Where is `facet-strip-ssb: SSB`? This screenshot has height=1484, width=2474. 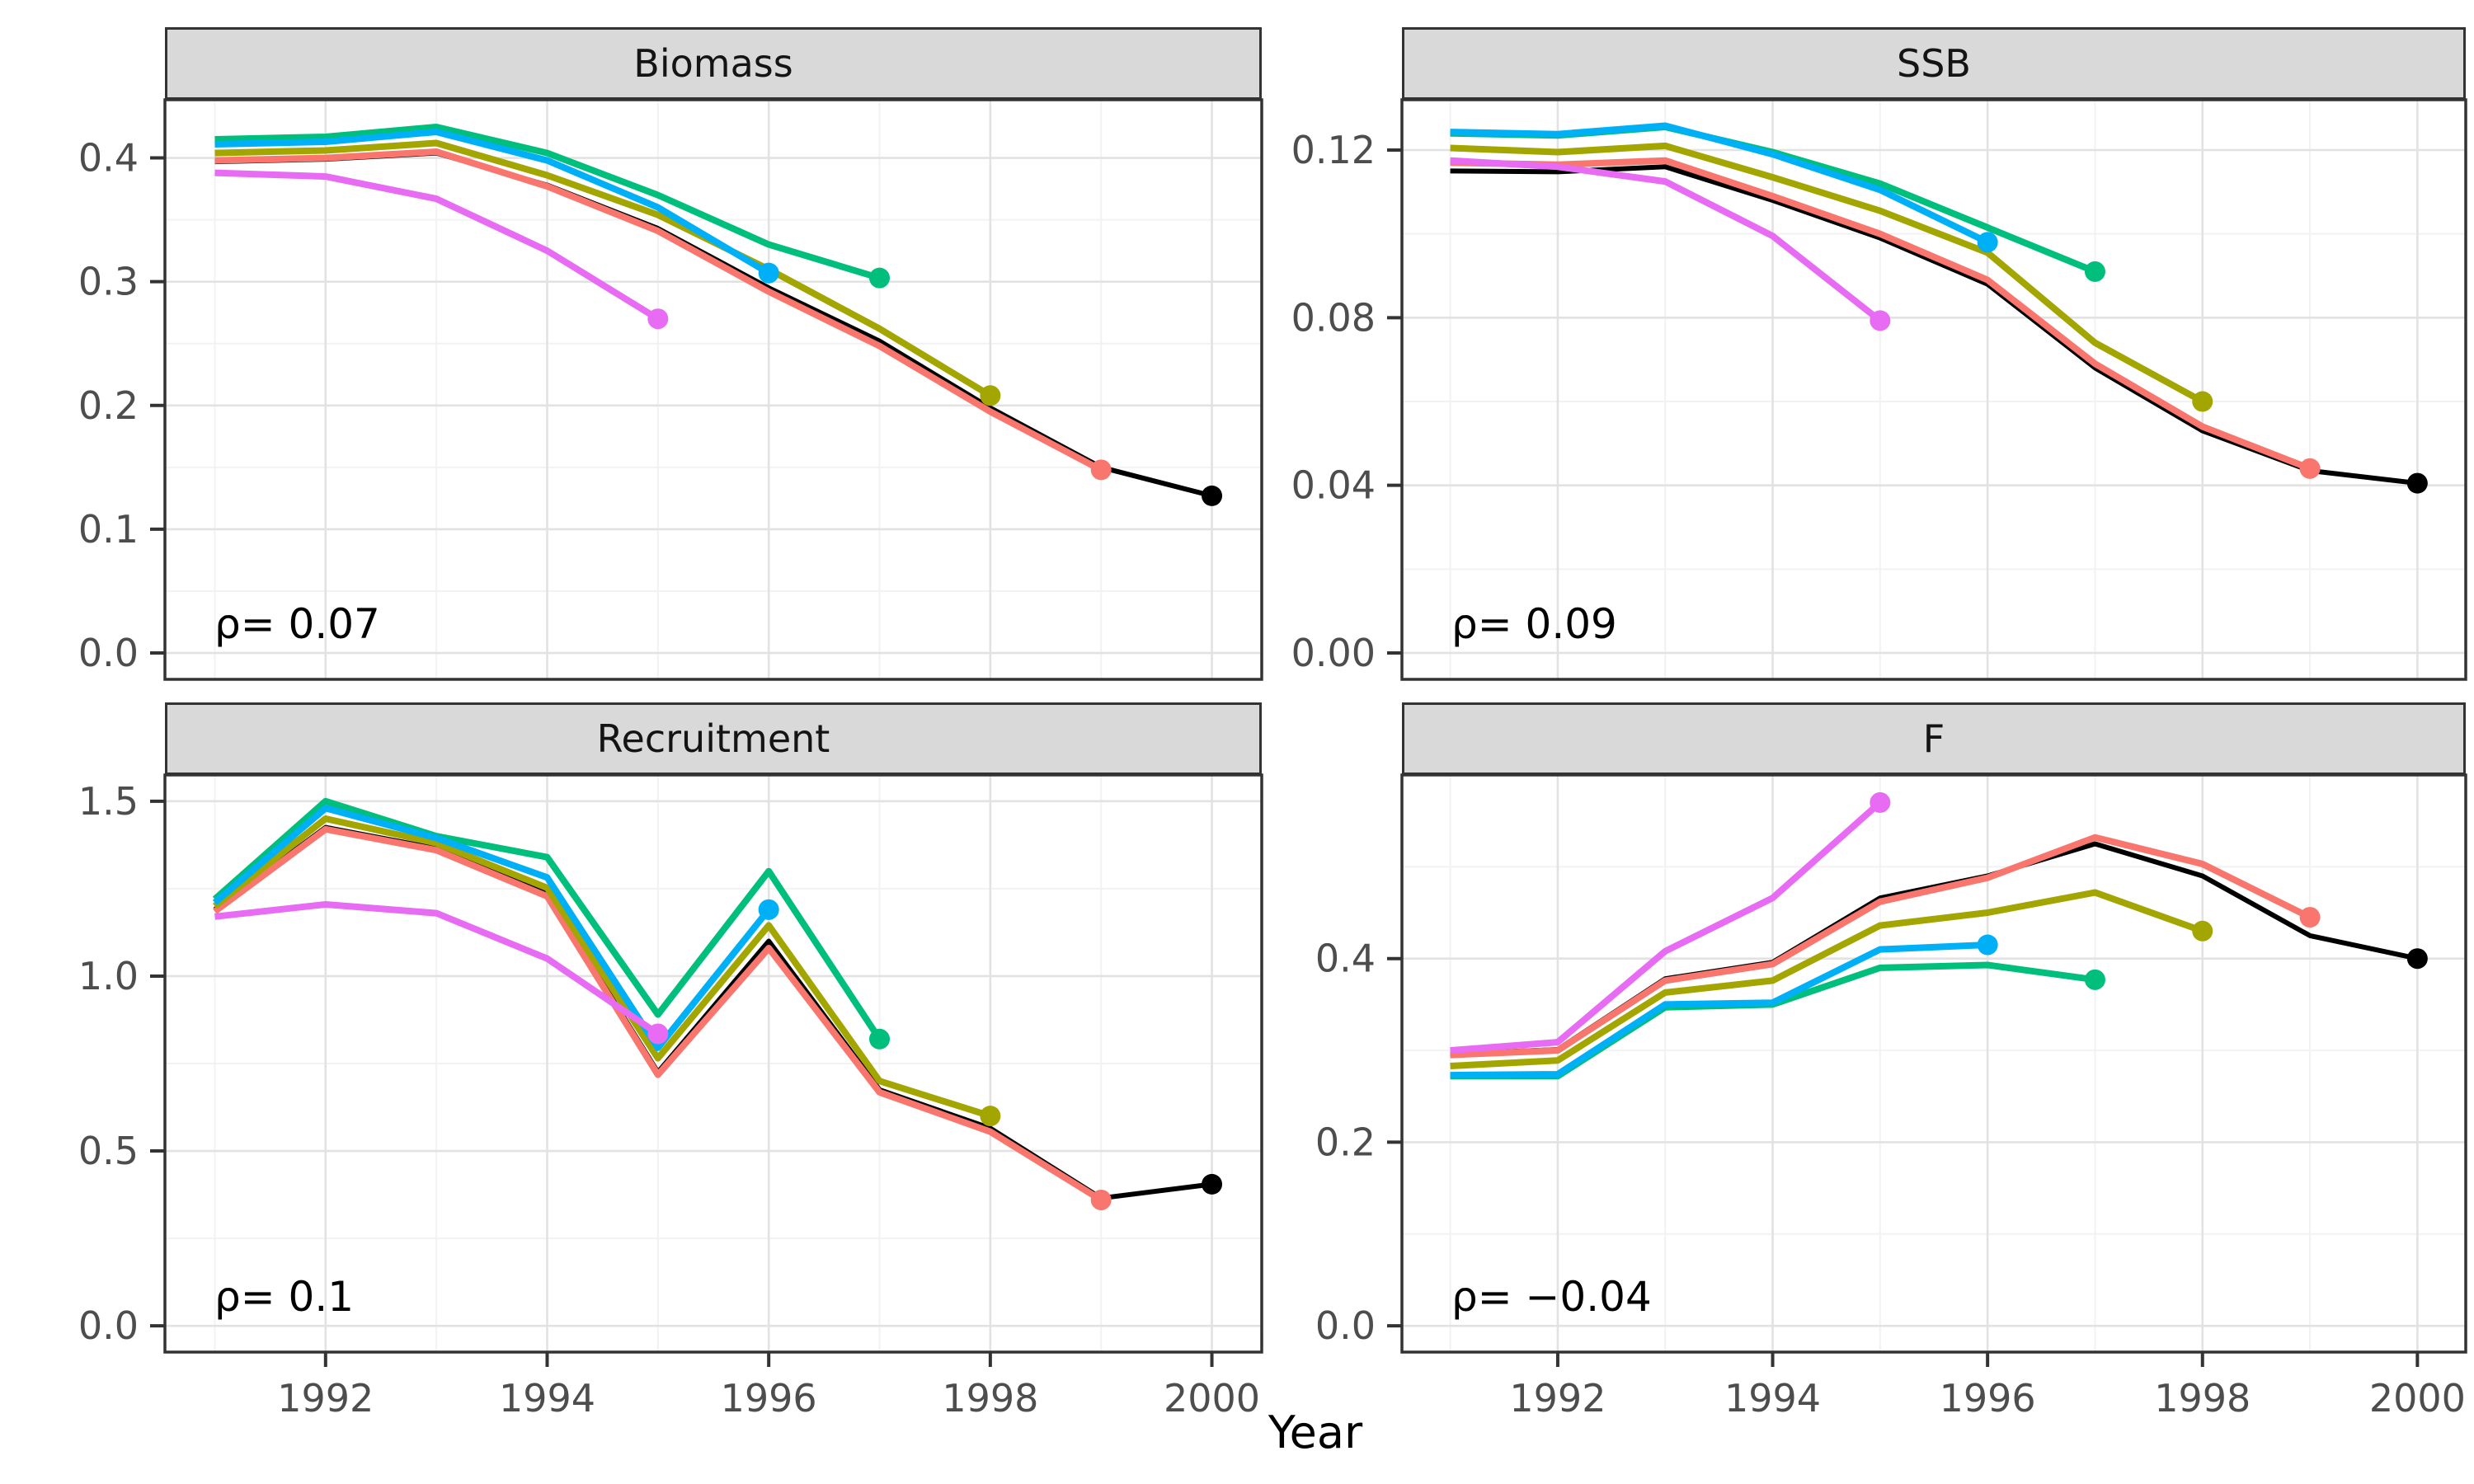 facet-strip-ssb: SSB is located at coordinates (1934, 63).